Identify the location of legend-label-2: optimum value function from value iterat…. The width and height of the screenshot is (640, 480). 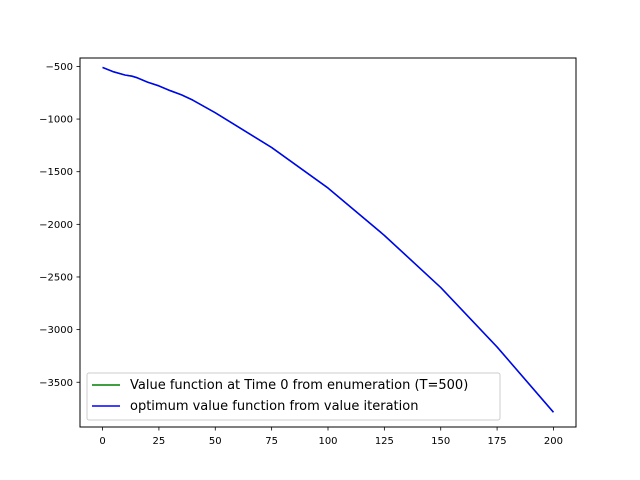
(274, 406).